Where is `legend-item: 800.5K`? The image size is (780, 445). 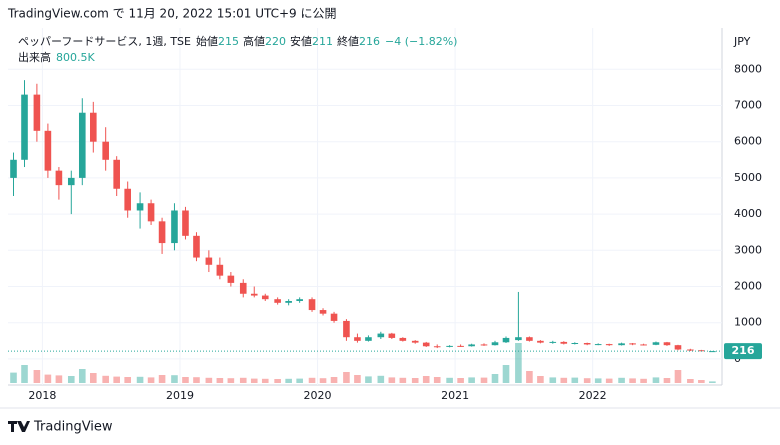 legend-item: 800.5K is located at coordinates (75, 57).